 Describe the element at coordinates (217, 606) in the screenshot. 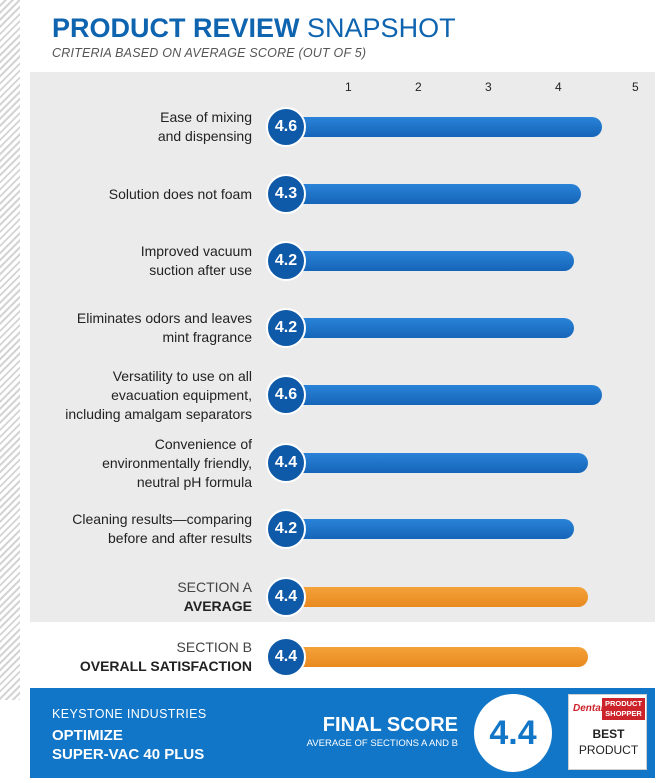

I see `criterion-label-bold: AVERAGE` at that location.